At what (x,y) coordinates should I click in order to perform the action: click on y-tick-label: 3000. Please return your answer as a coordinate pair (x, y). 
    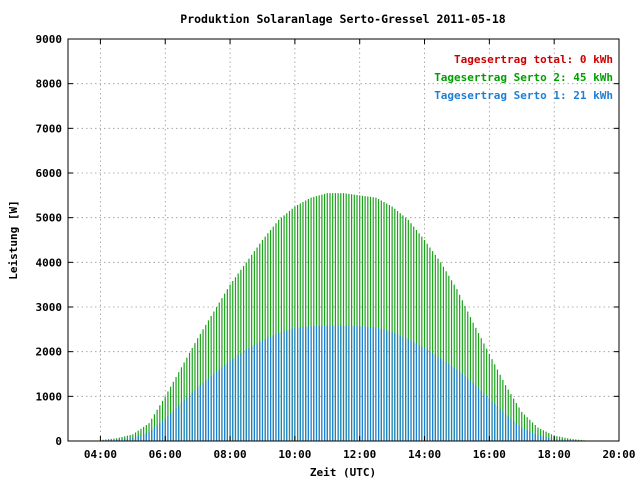
    Looking at the image, I should click on (49, 307).